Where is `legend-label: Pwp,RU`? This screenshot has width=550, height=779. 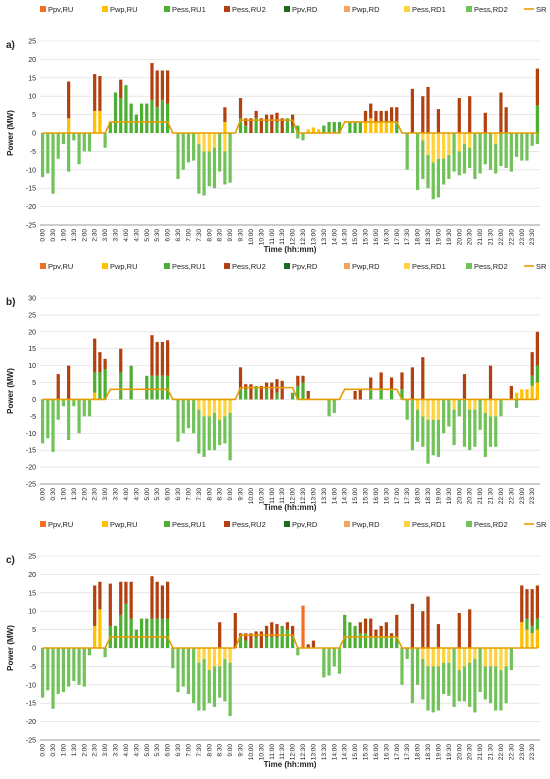
legend-label: Pwp,RU is located at coordinates (124, 266).